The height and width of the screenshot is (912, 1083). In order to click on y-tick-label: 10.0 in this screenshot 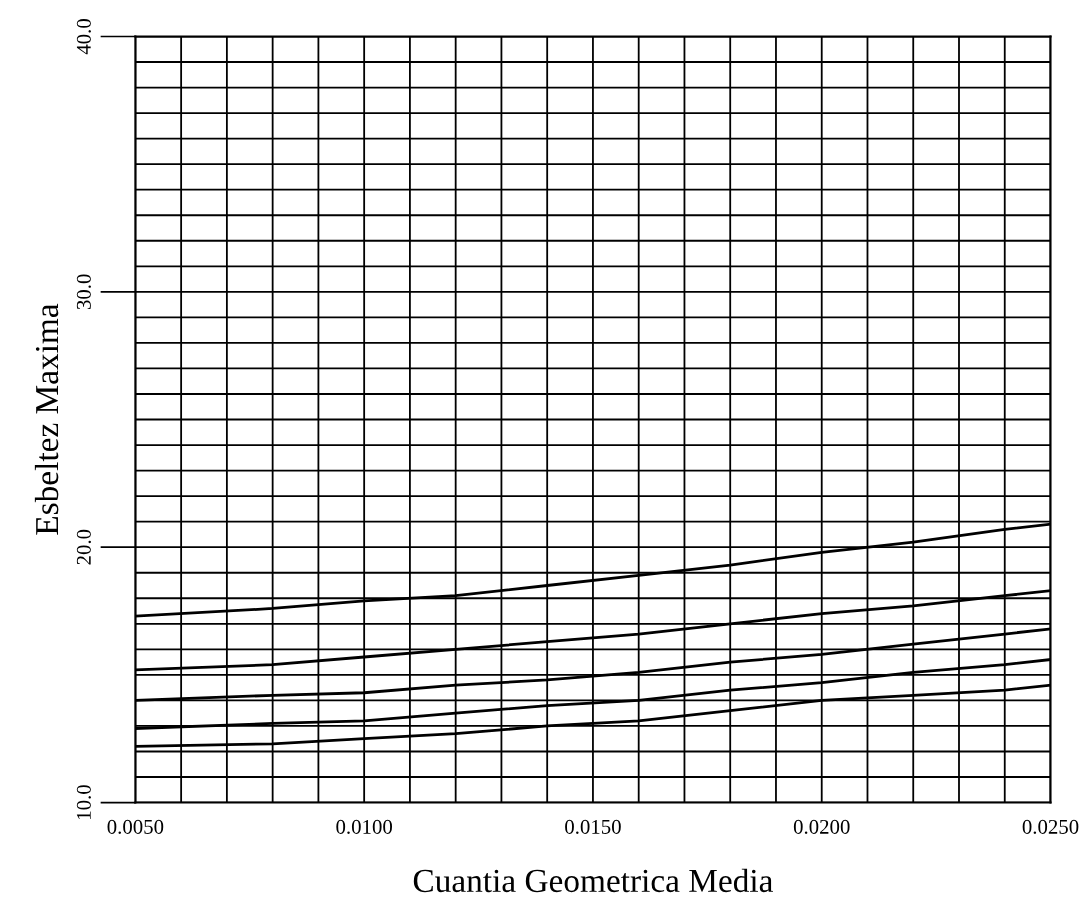, I will do `click(83, 802)`.